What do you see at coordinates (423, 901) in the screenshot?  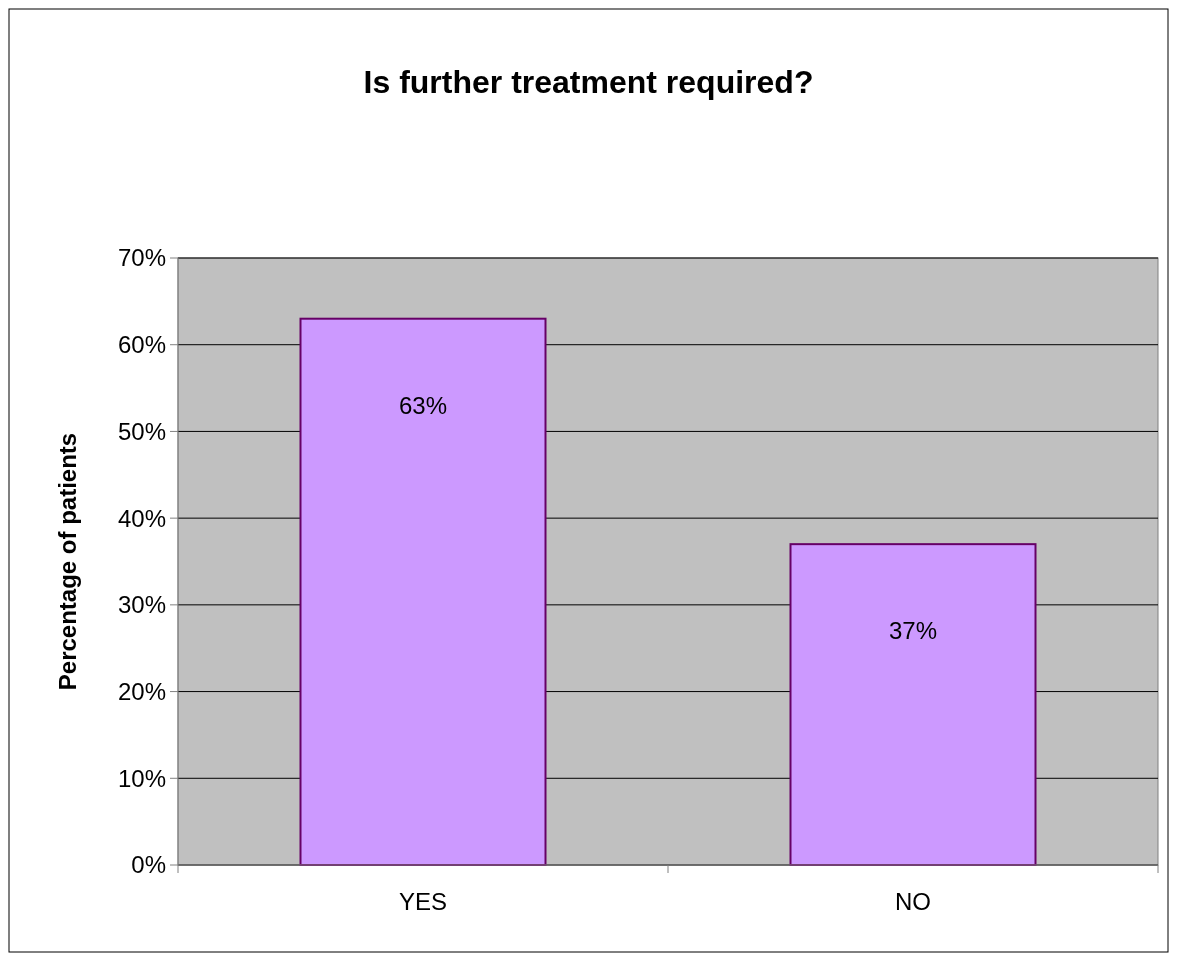 I see `x-tick-label: YES` at bounding box center [423, 901].